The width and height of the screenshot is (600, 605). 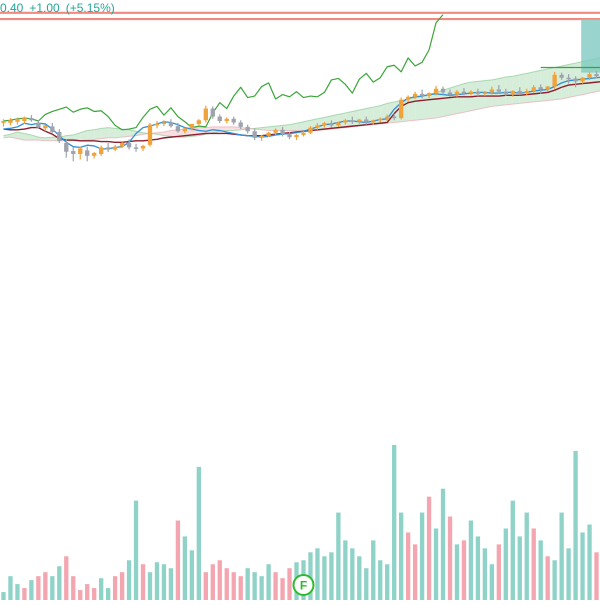 I want to click on cloud-span-a-line, so click(x=301, y=98).